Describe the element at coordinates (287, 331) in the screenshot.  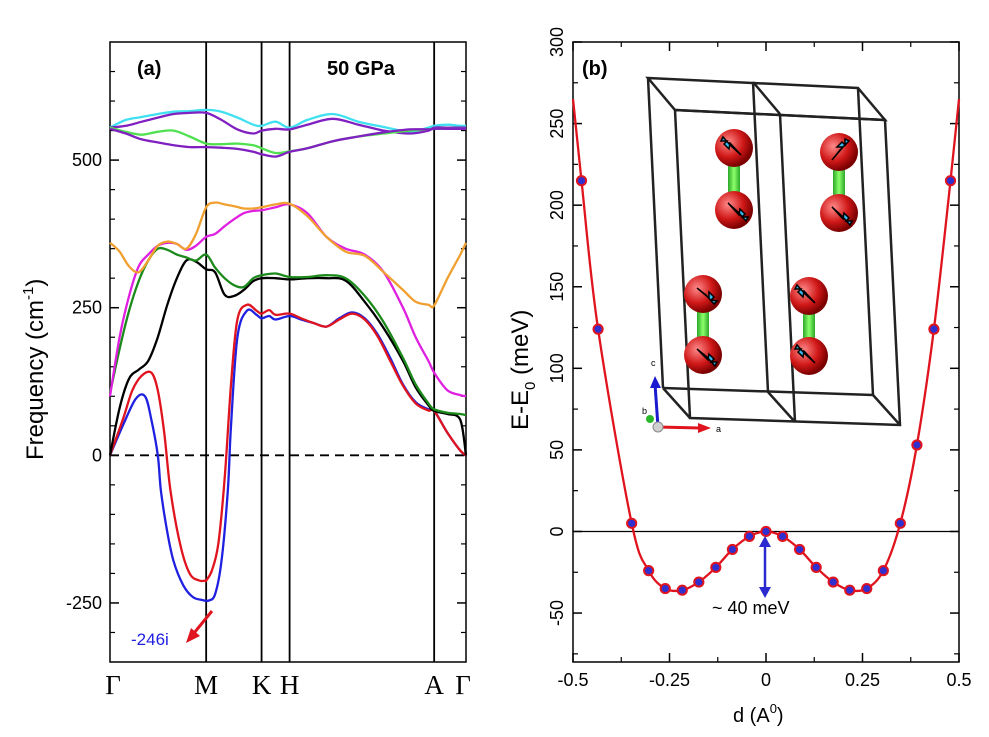
I see `phonon-branch-optical-green-low` at that location.